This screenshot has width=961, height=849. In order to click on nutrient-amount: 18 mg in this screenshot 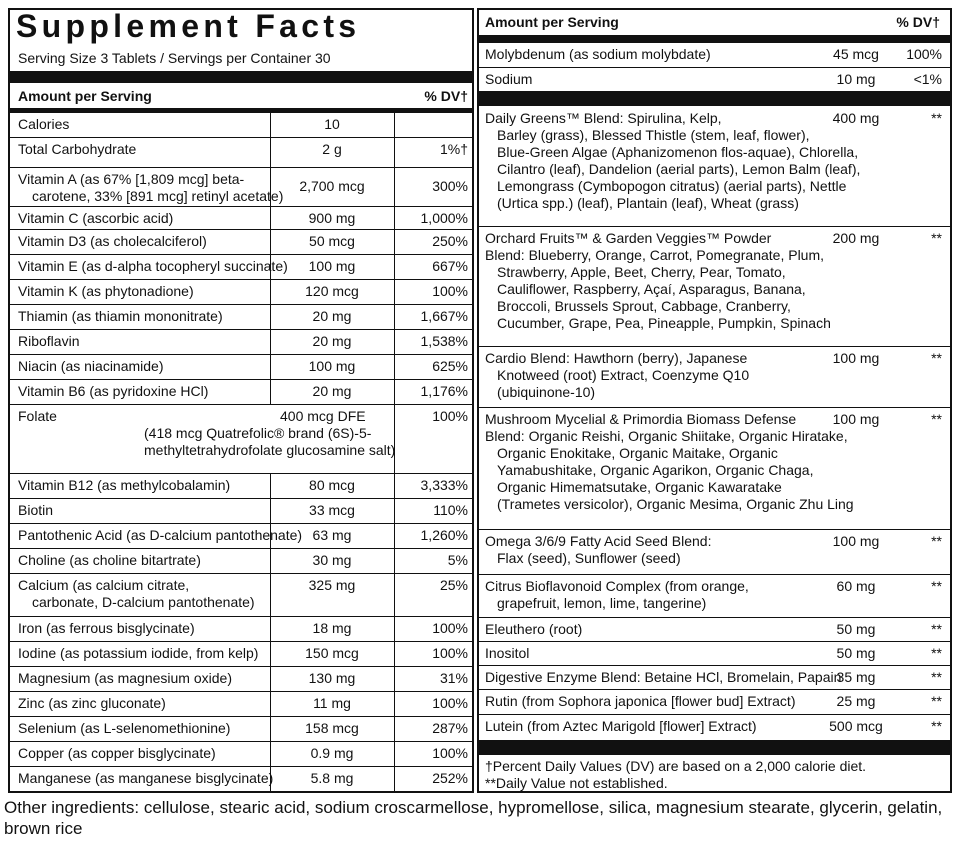, I will do `click(332, 628)`.